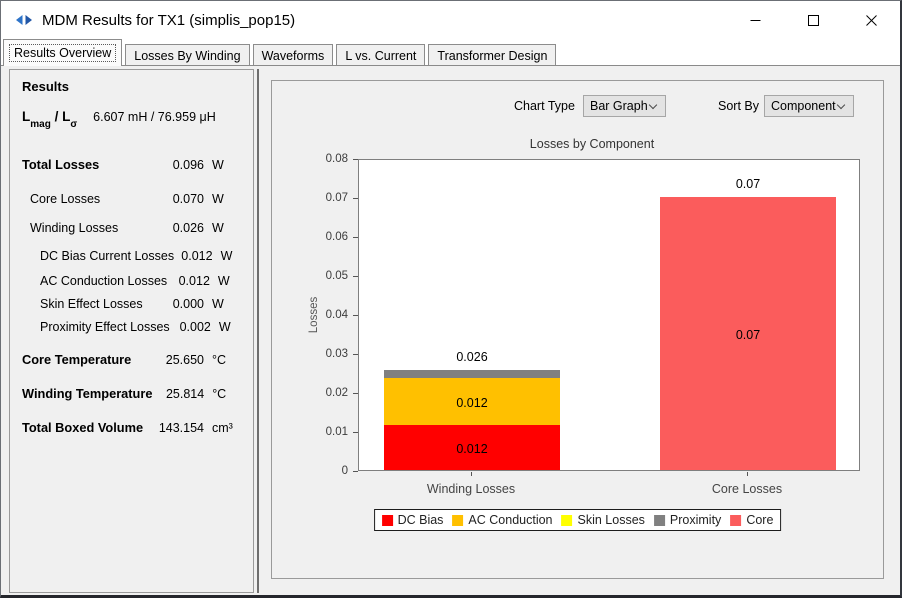 This screenshot has width=902, height=598. I want to click on tab-transformer-design: Transformer Design, so click(492, 55).